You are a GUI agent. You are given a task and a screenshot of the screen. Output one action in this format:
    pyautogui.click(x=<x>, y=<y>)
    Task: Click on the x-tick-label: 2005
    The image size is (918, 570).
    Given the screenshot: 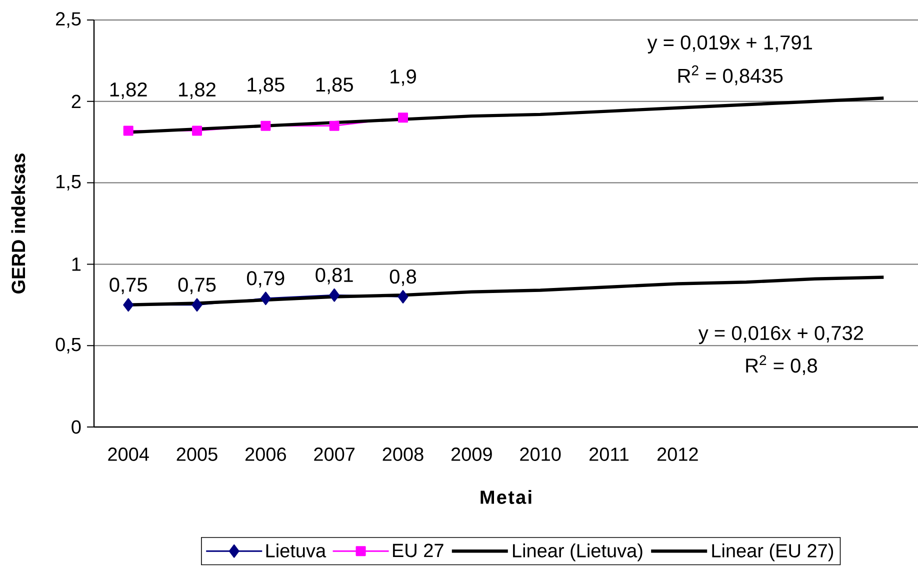 What is the action you would take?
    pyautogui.click(x=197, y=454)
    